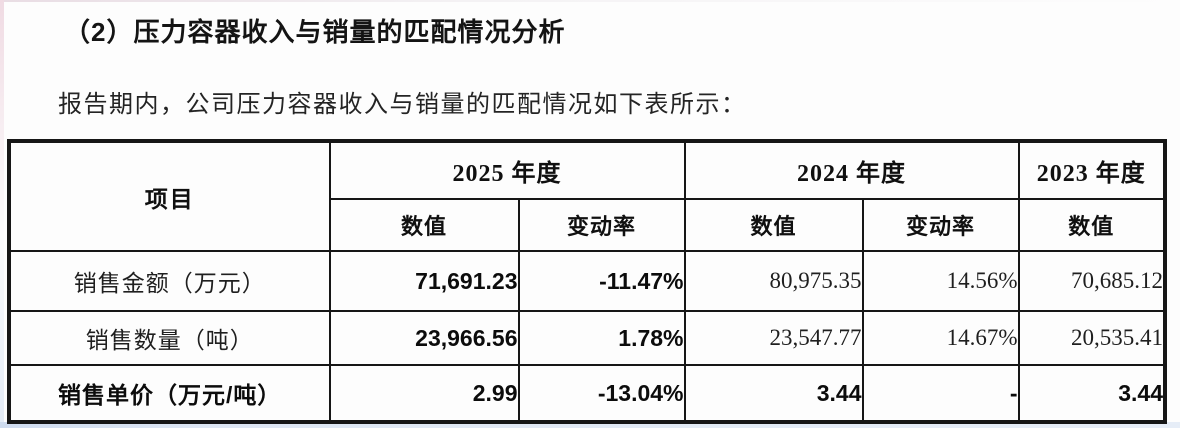 This screenshot has height=428, width=1180. What do you see at coordinates (601, 281) in the screenshot?
I see `cell-2025-change: -11.47%` at bounding box center [601, 281].